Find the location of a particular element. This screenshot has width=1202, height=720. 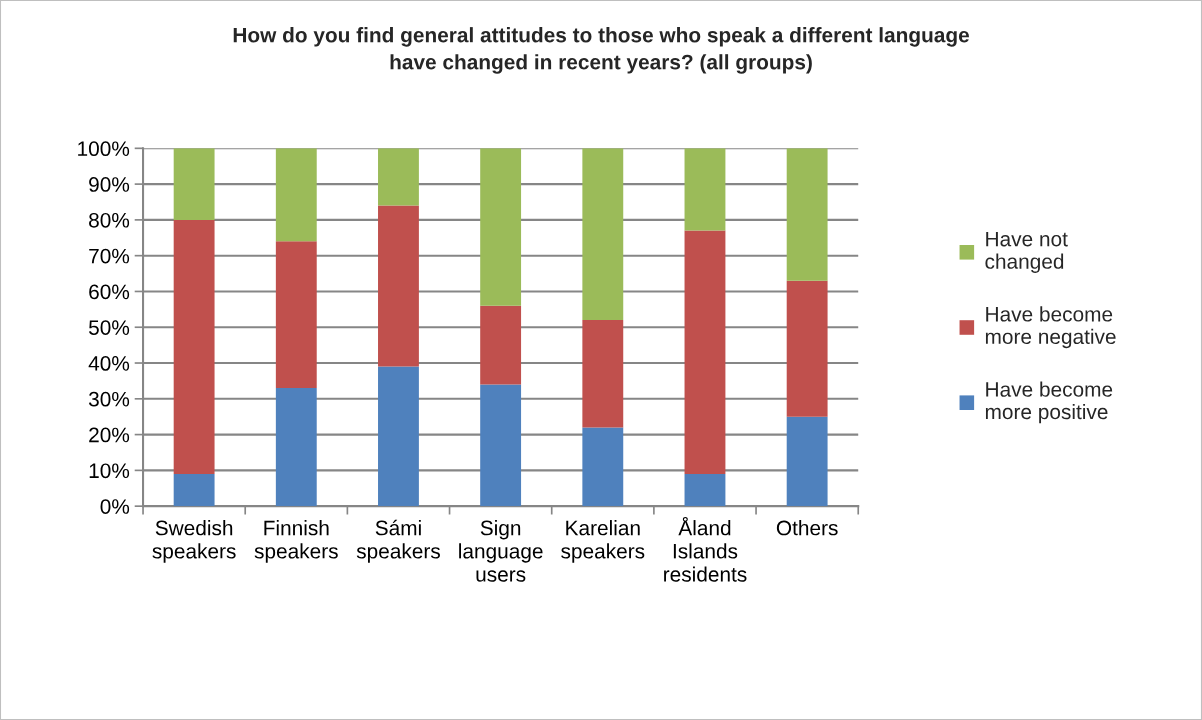

x-tick-label: Sign language users is located at coordinates (501, 551).